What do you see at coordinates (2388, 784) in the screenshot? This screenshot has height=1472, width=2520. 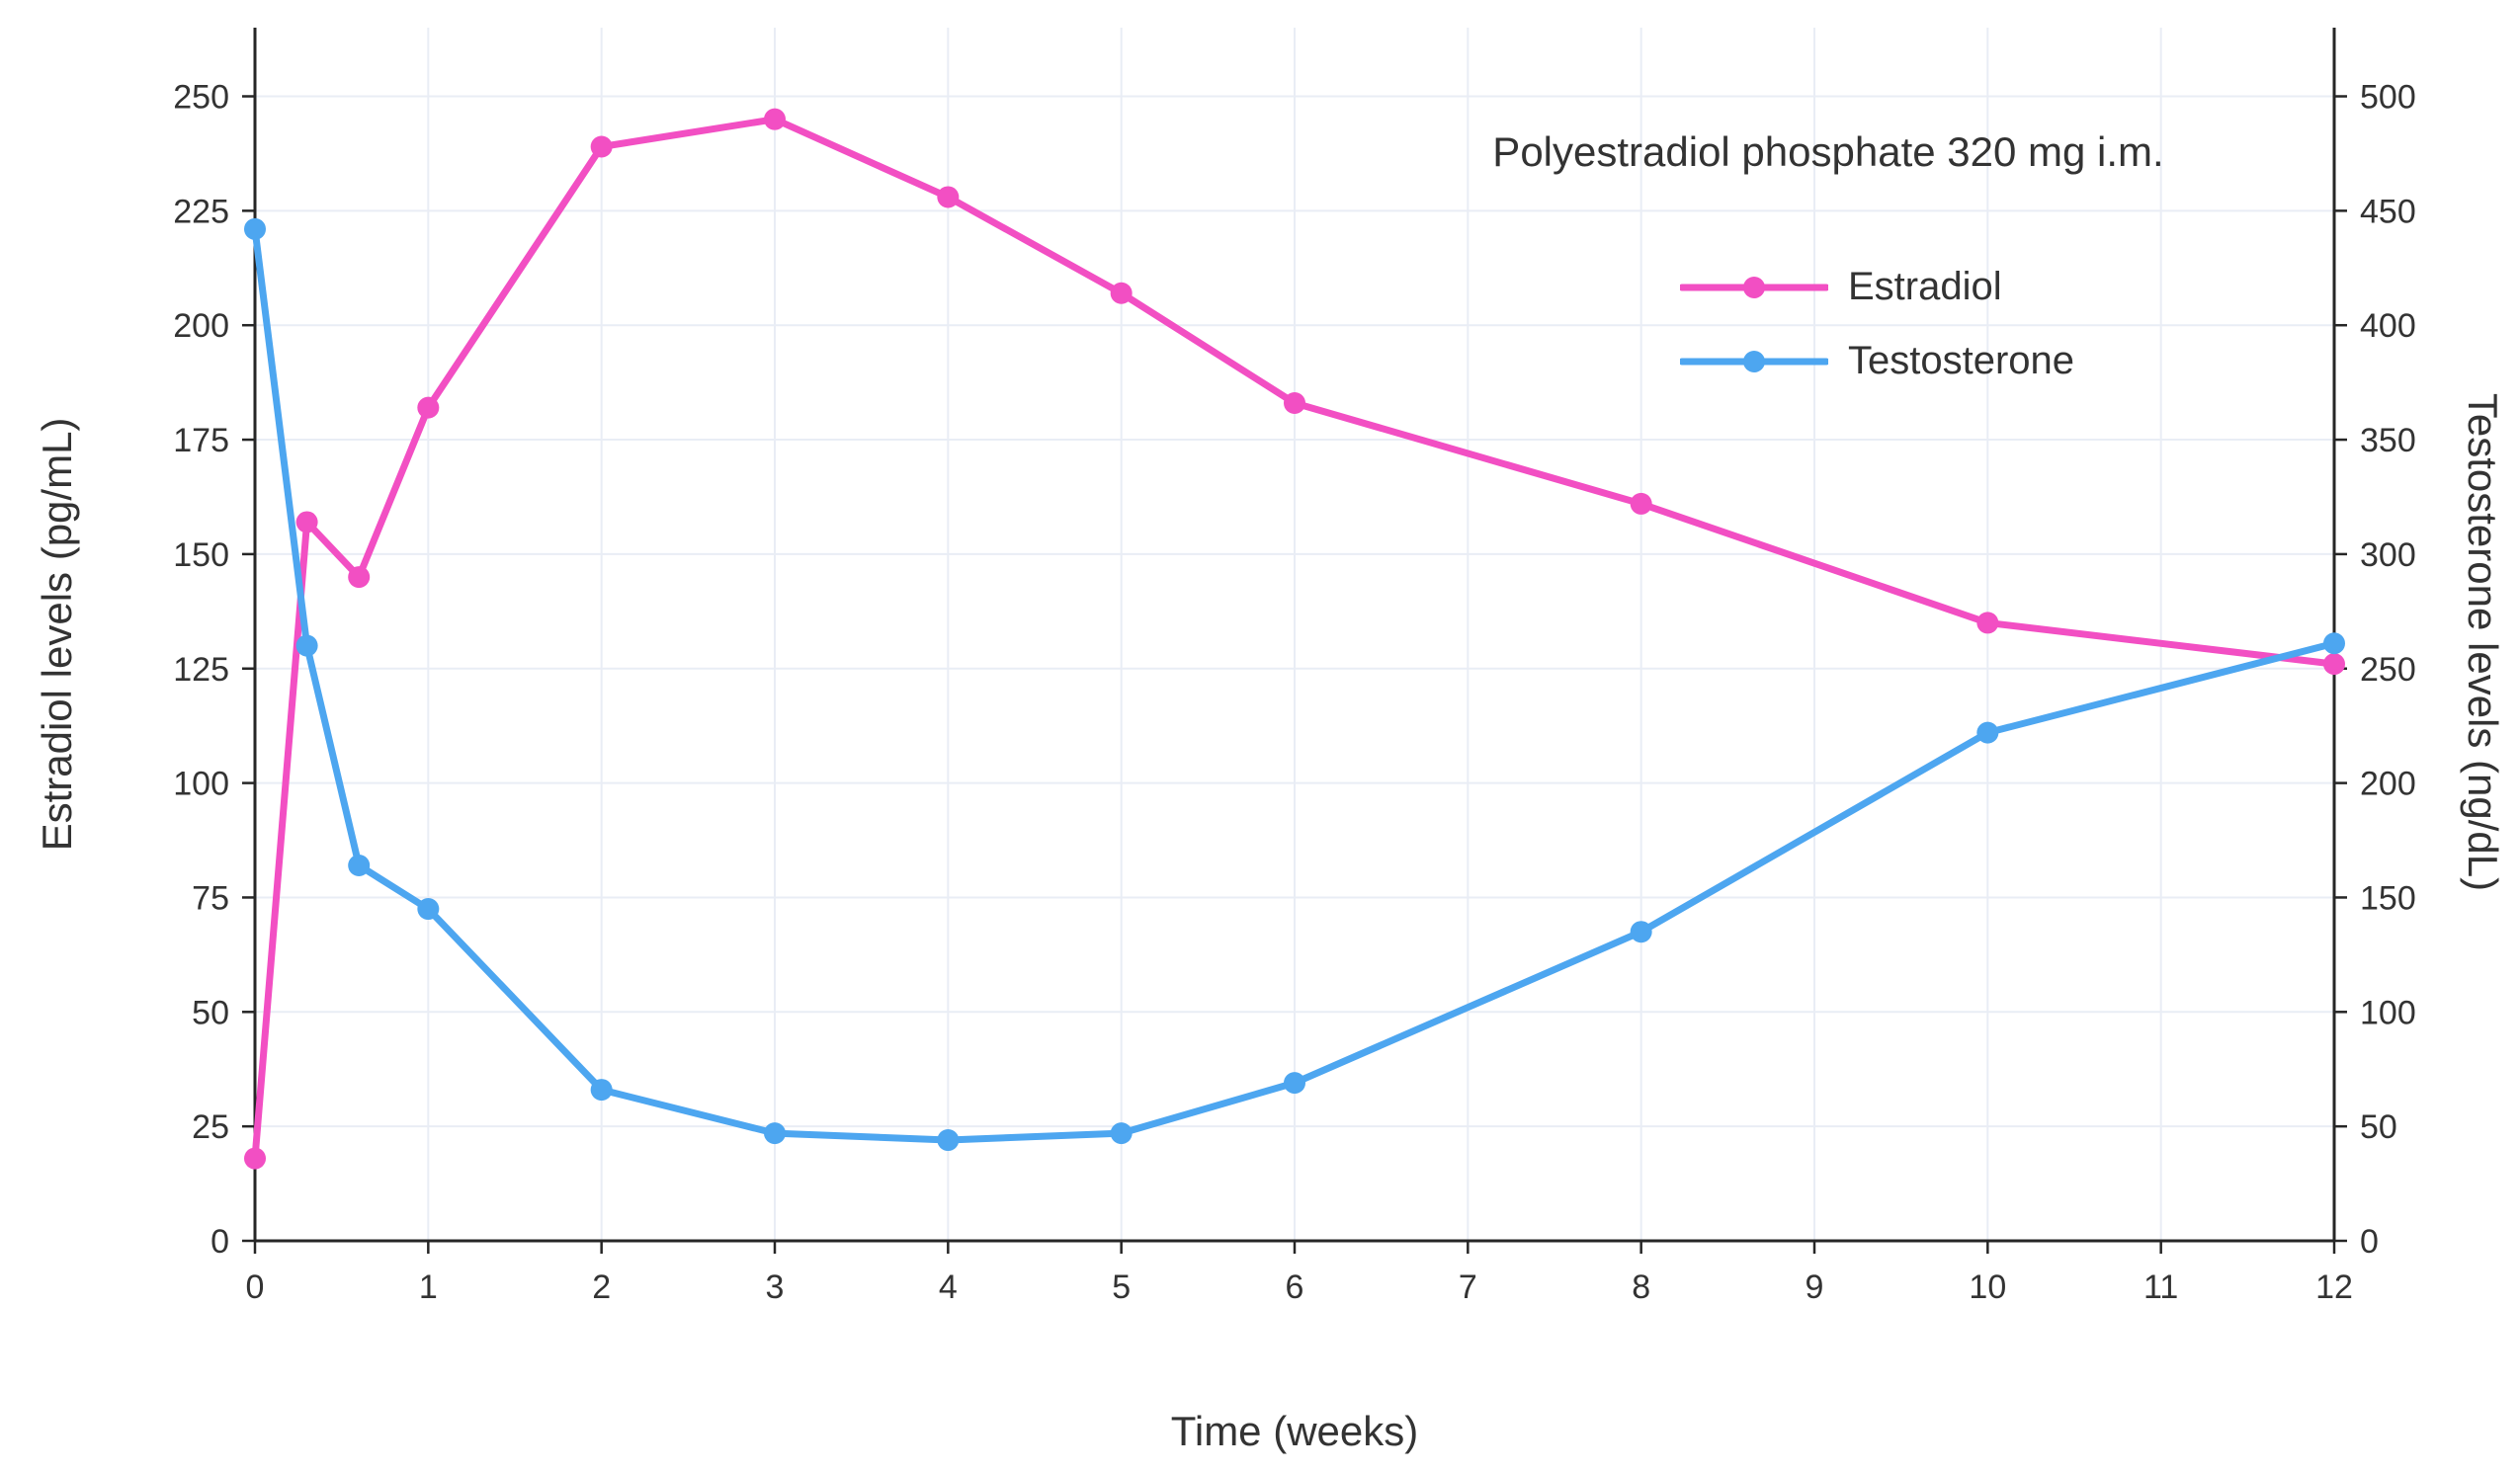 I see `y-right-tick-label: 200` at bounding box center [2388, 784].